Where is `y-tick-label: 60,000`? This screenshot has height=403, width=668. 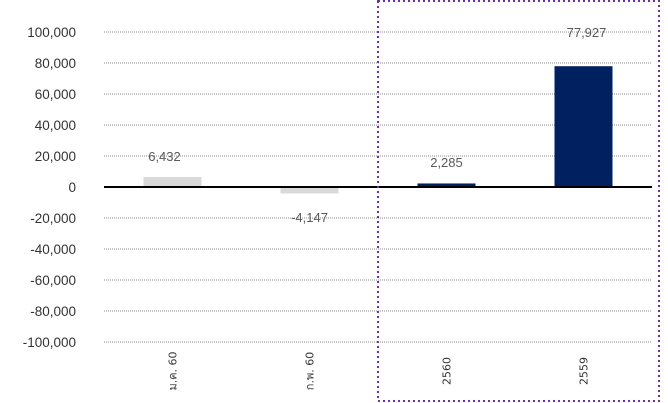 y-tick-label: 60,000 is located at coordinates (55, 94).